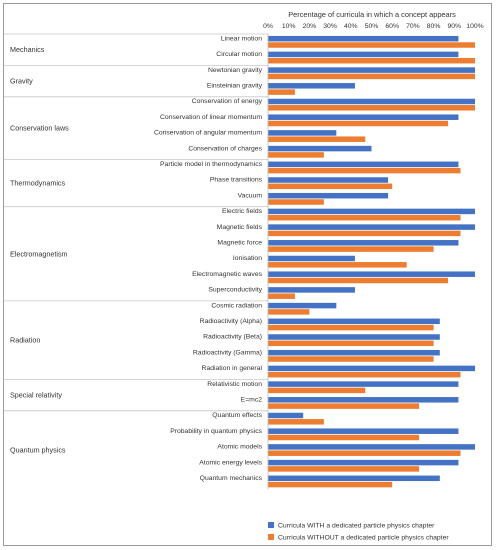 This screenshot has height=550, width=497. What do you see at coordinates (271, 525) in the screenshot?
I see `legend-swatch-with` at bounding box center [271, 525].